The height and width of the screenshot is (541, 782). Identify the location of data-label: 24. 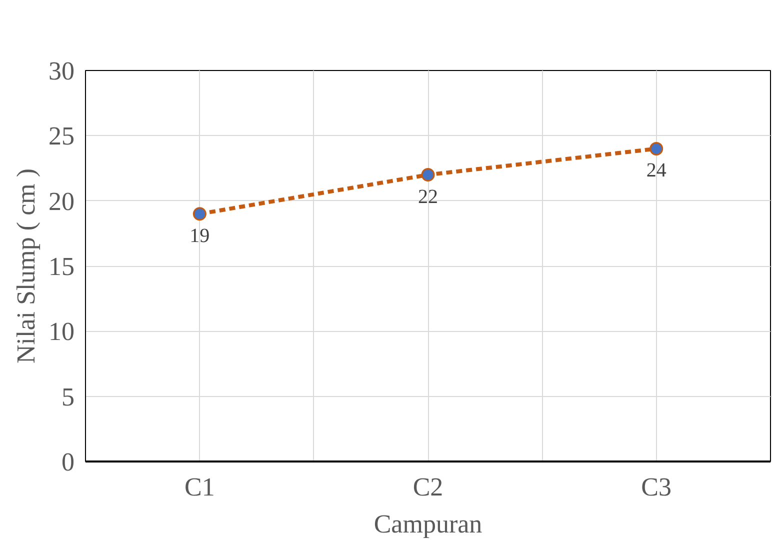
(656, 171).